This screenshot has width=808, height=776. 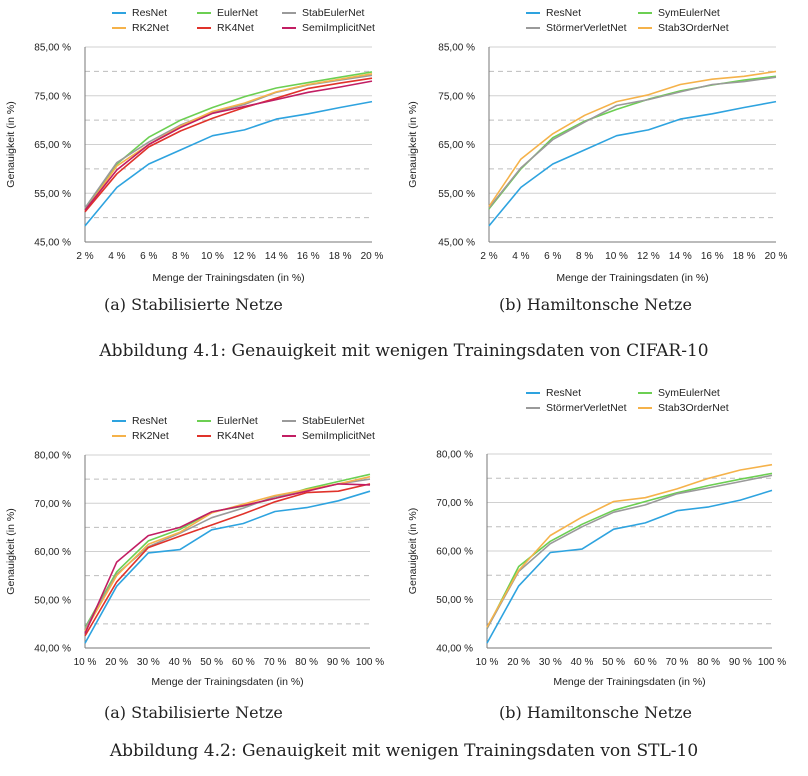 I want to click on x-tick-label: 12 %, so click(x=244, y=256).